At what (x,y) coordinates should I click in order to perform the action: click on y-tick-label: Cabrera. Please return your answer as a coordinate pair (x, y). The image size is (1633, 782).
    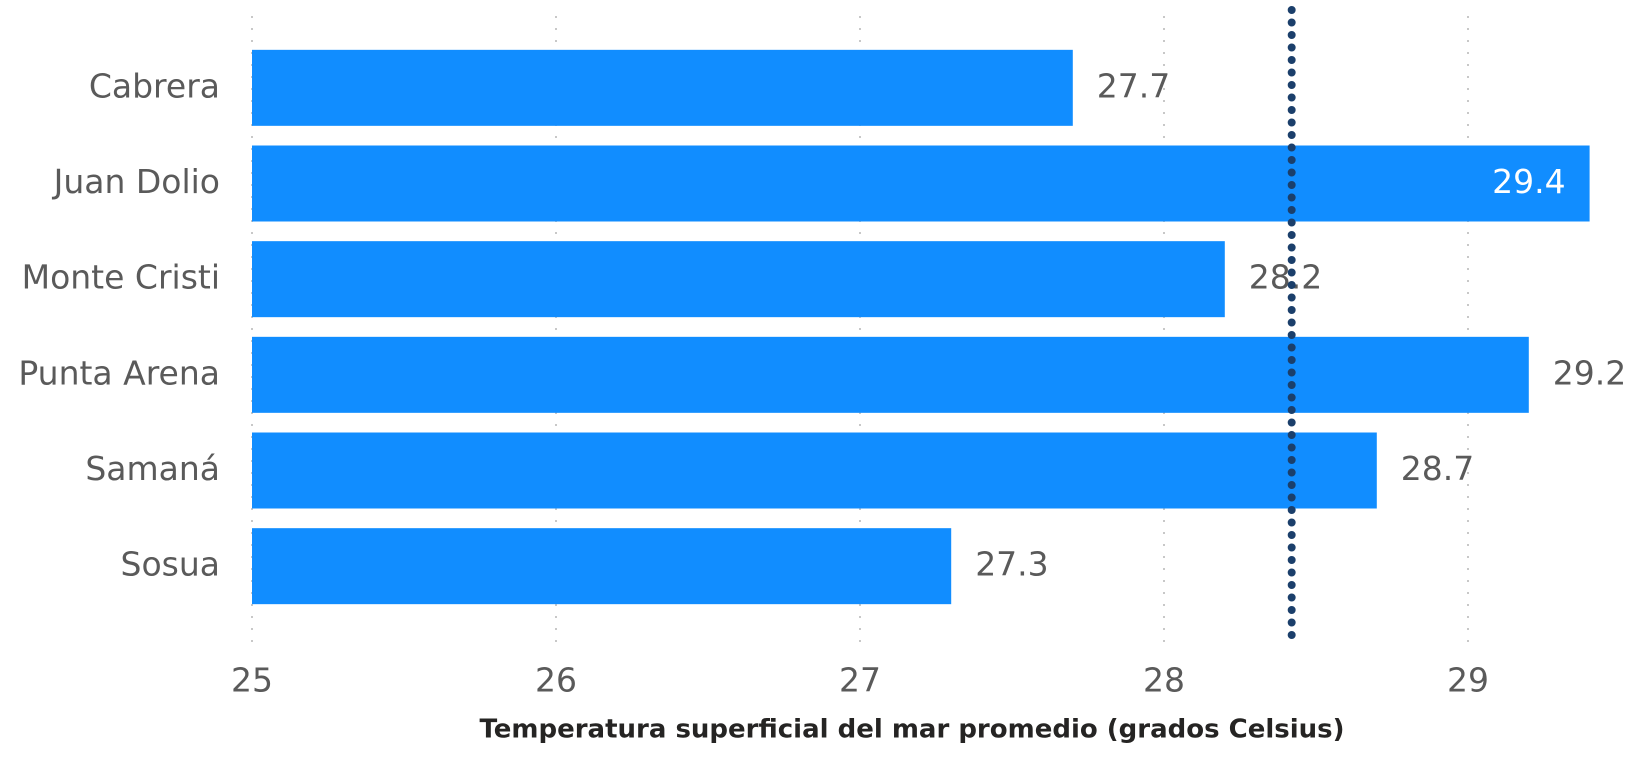
    Looking at the image, I should click on (154, 85).